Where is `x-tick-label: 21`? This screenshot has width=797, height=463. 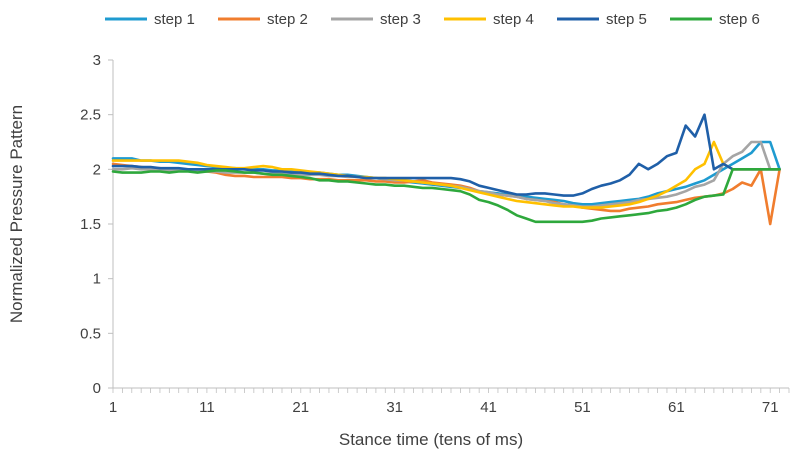
x-tick-label: 21 is located at coordinates (300, 407).